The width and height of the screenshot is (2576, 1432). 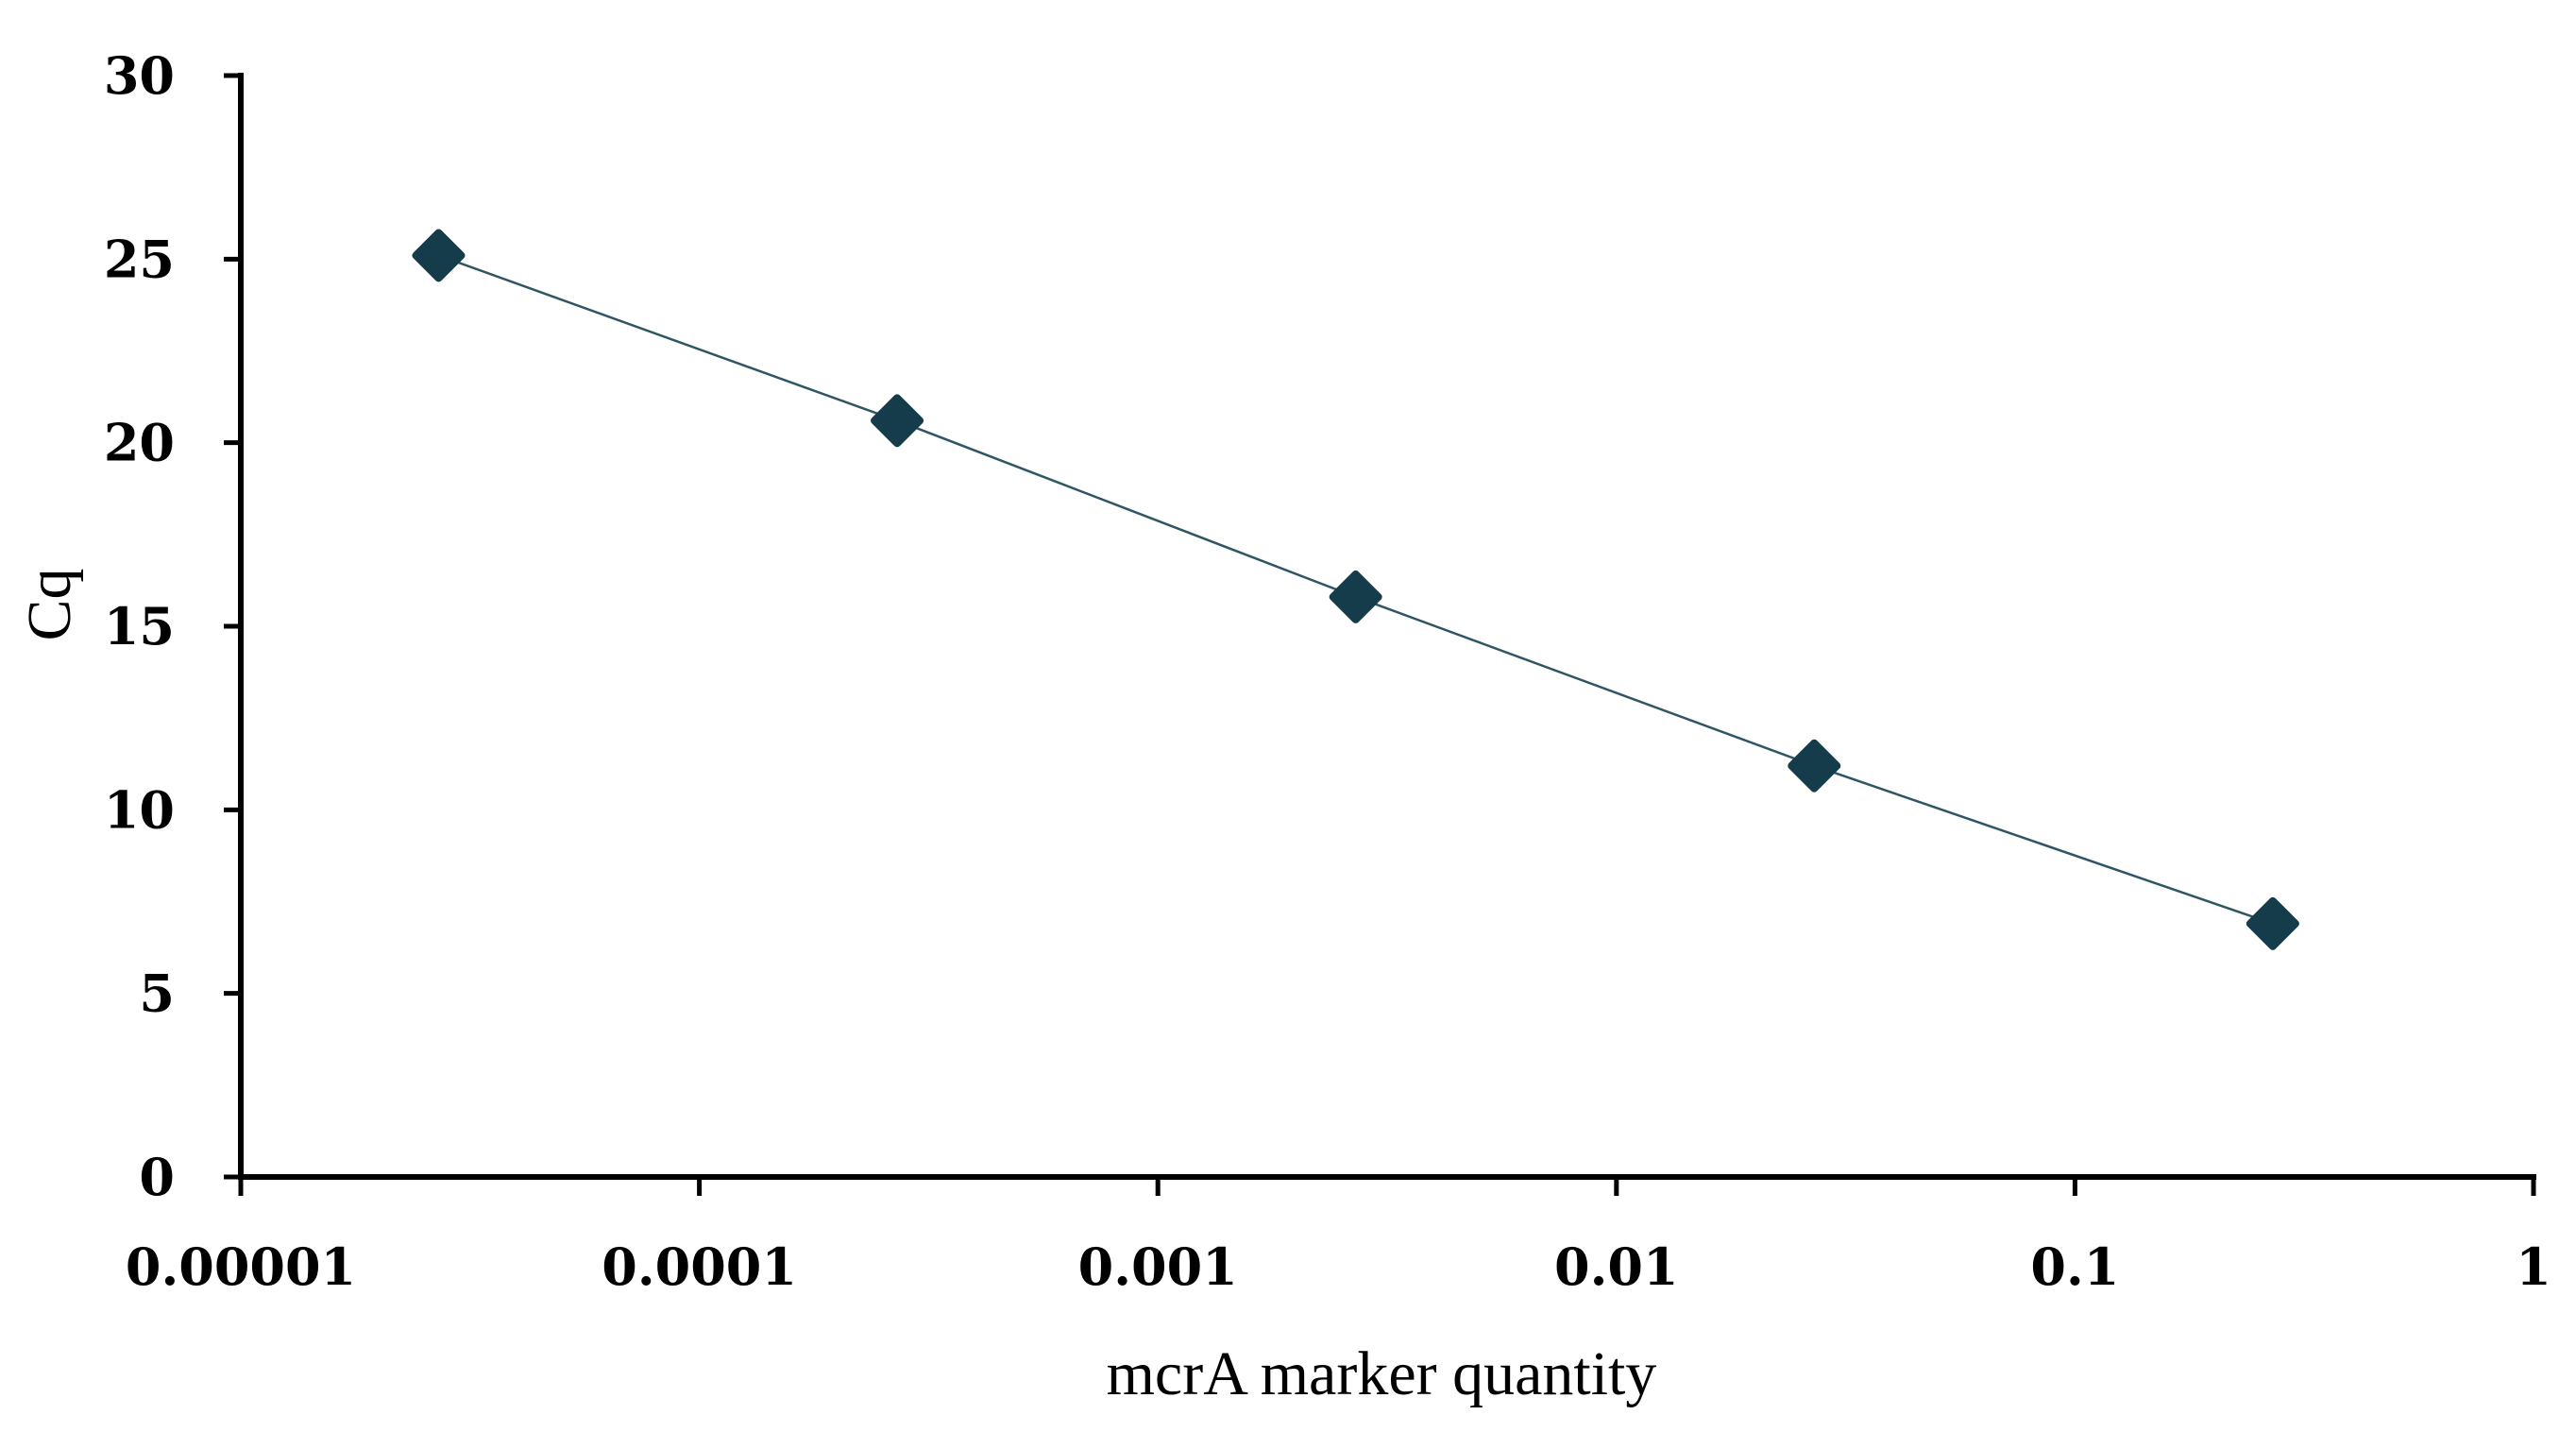 What do you see at coordinates (157, 993) in the screenshot?
I see `y-tick-label-5: 5` at bounding box center [157, 993].